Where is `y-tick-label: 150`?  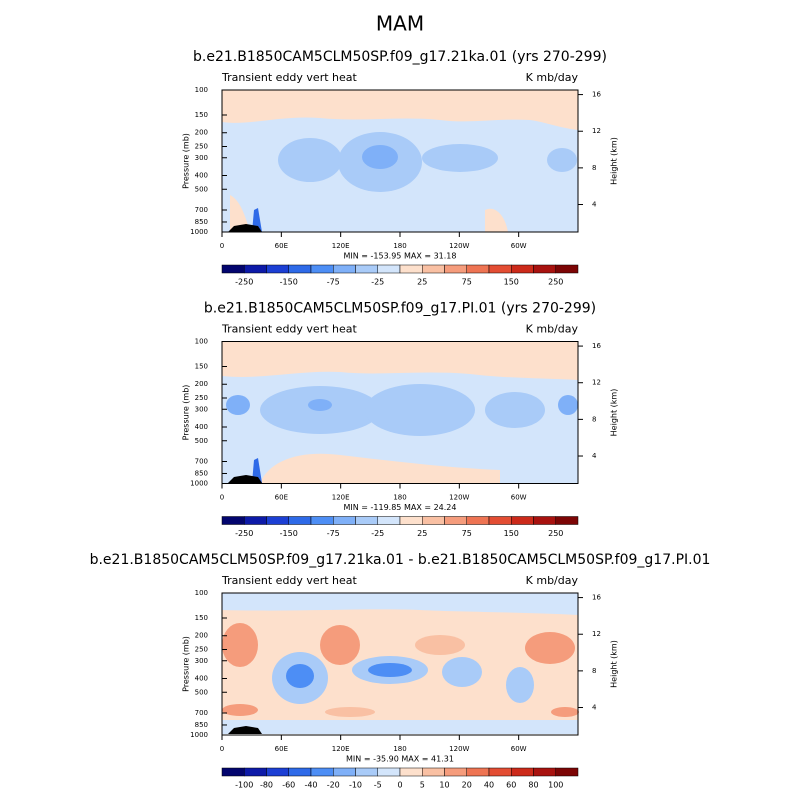 y-tick-label: 150 is located at coordinates (201, 618).